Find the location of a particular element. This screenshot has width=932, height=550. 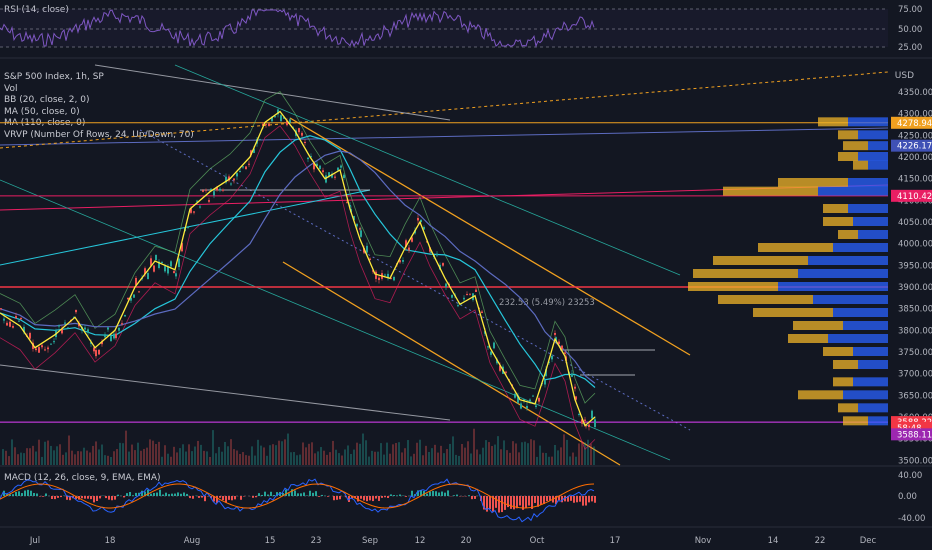

time-axis-label: Jul is located at coordinates (34, 541).